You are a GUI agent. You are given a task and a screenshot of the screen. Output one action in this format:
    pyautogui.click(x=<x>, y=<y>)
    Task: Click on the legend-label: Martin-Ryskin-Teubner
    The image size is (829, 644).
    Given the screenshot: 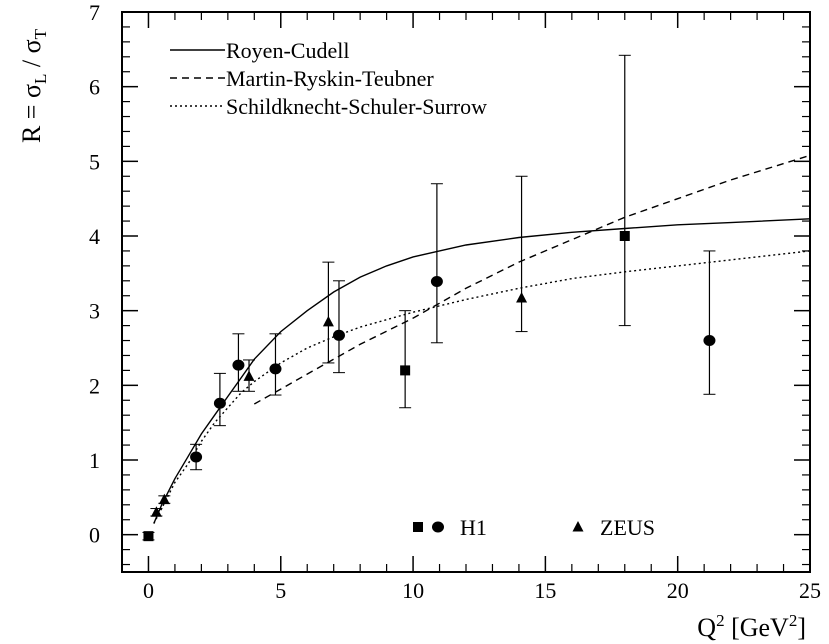 What is the action you would take?
    pyautogui.click(x=330, y=78)
    